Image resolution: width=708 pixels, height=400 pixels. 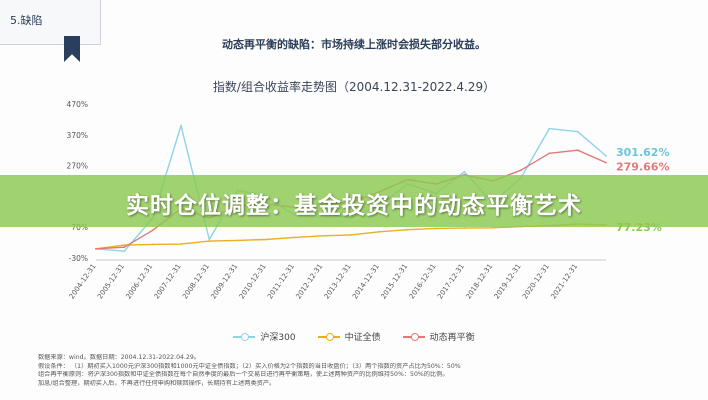 I want to click on x-tick-label: 2021-12-31, so click(x=564, y=282).